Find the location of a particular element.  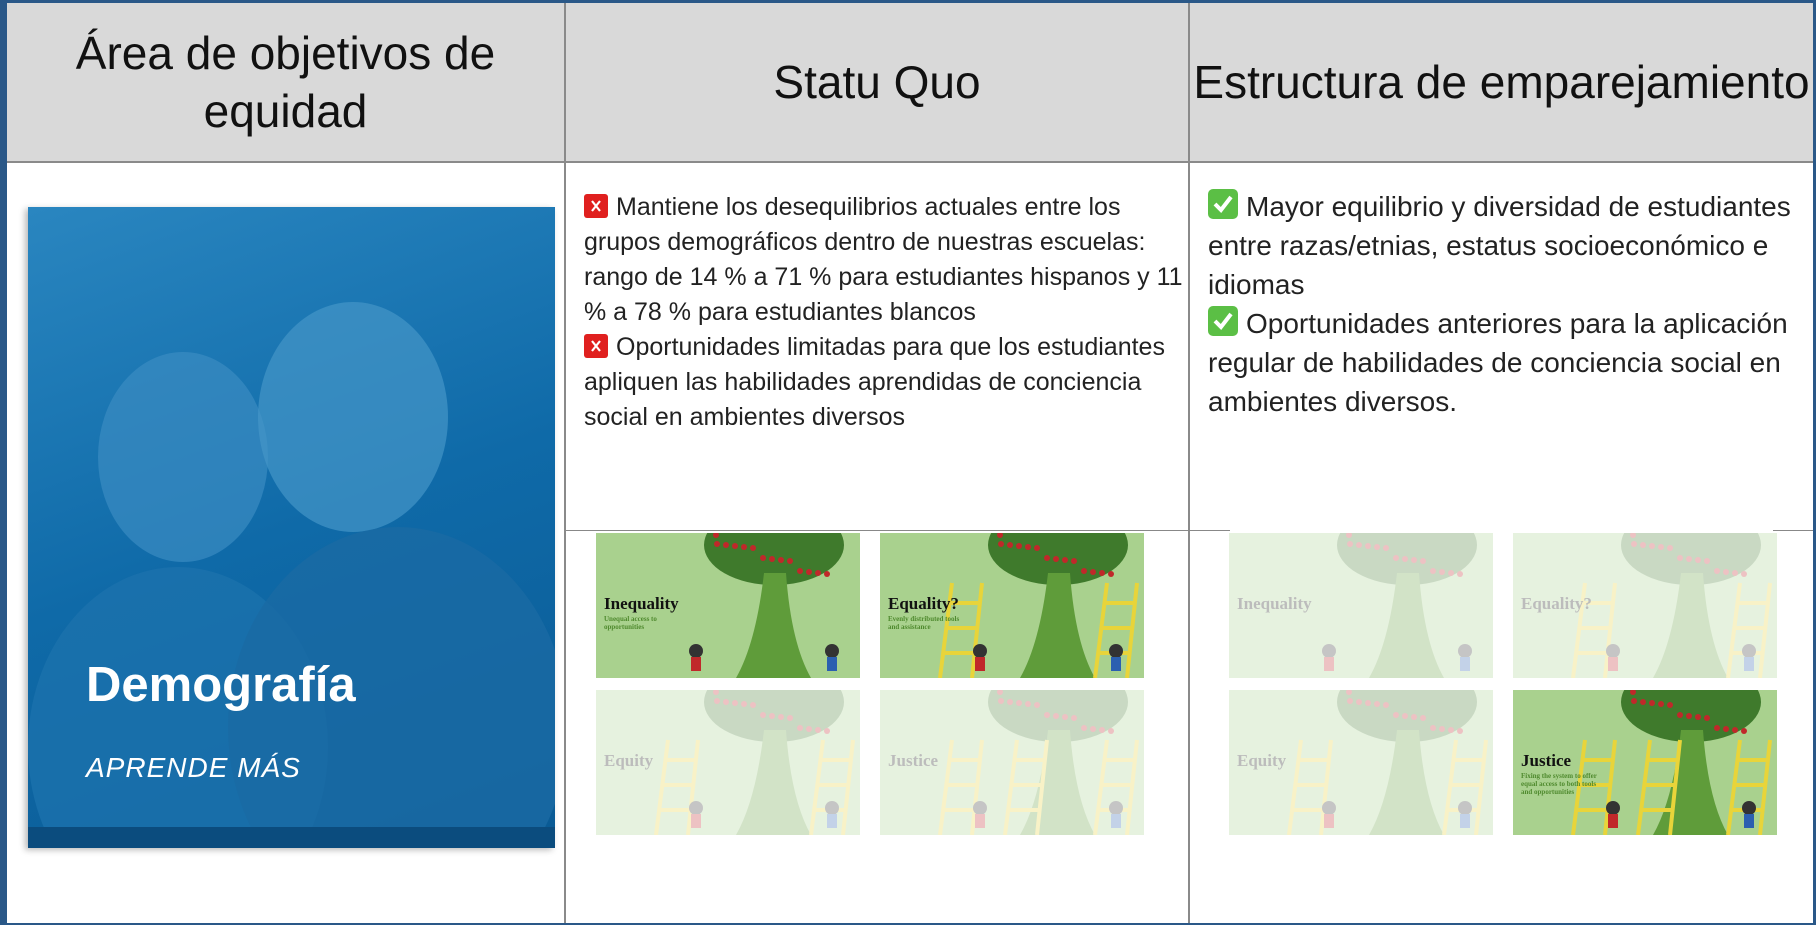

header-cell: Statu Quo is located at coordinates (878, 83).